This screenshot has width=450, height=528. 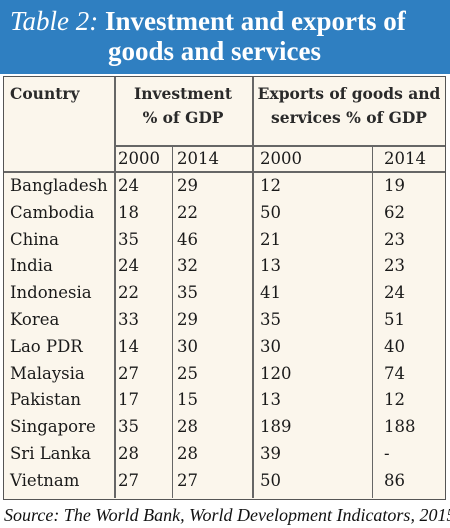 What do you see at coordinates (128, 319) in the screenshot?
I see `cell-investment-2000: 33` at bounding box center [128, 319].